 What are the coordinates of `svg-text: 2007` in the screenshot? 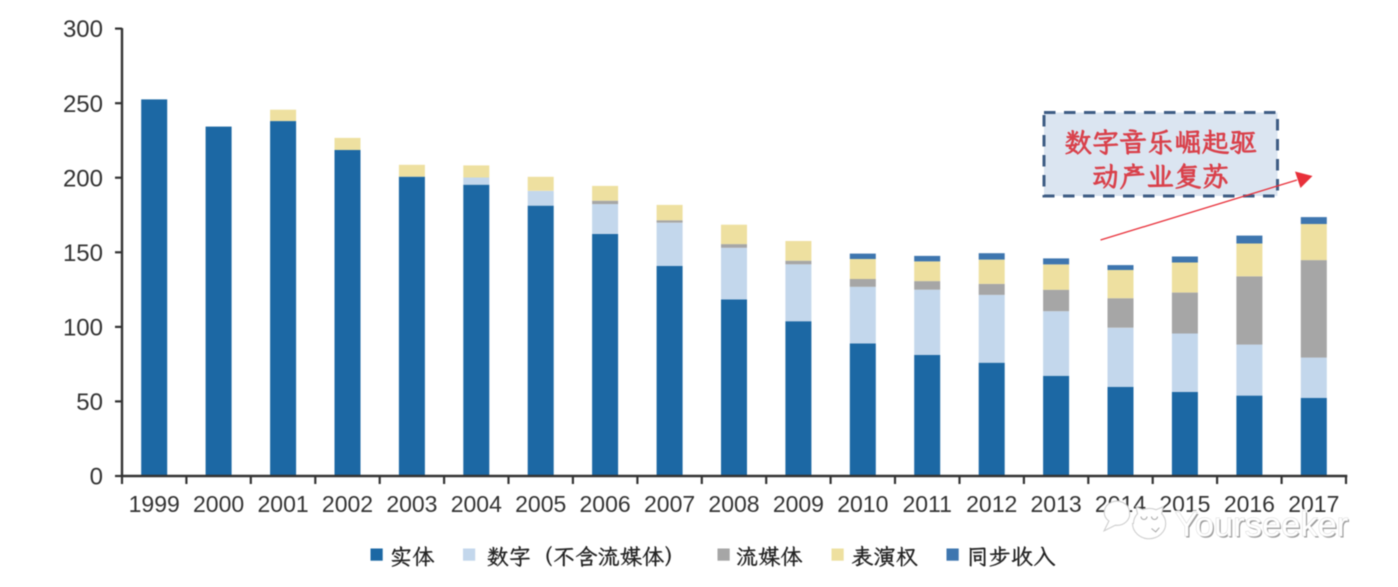 It's located at (669, 504).